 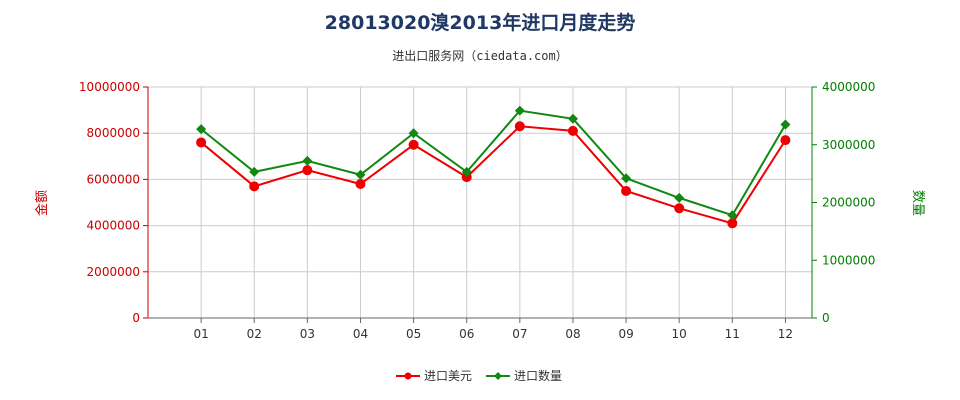 What do you see at coordinates (917, 203) in the screenshot?
I see `y-axis-label-right: 数量` at bounding box center [917, 203].